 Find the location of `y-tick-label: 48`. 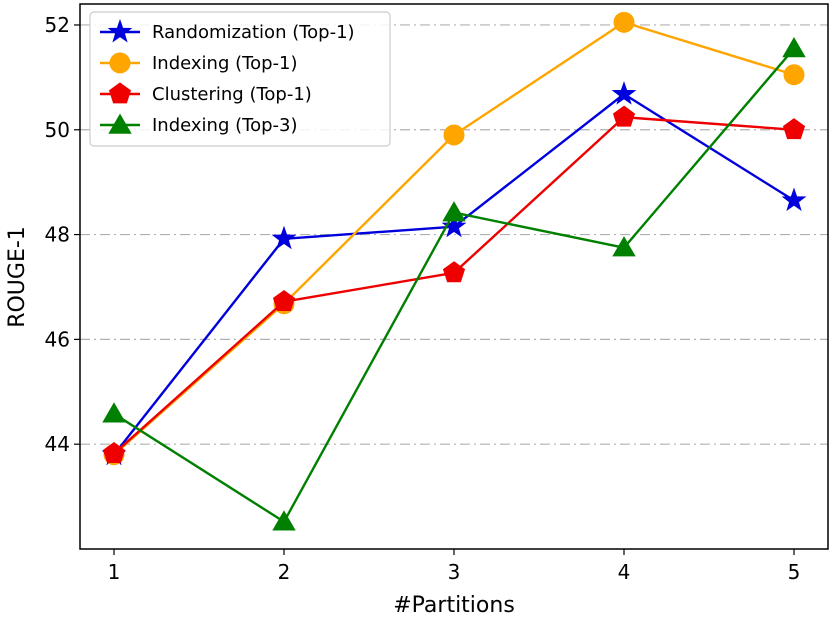

y-tick-label: 48 is located at coordinates (57, 235).